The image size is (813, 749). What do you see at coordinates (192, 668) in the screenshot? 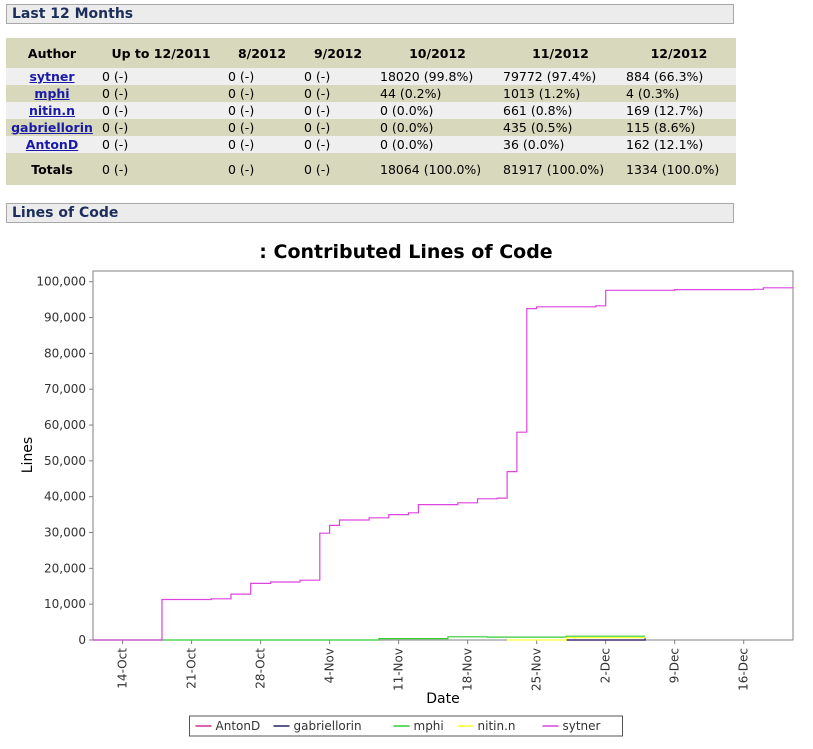
I see `x-tick-label: 21-Oct` at bounding box center [192, 668].